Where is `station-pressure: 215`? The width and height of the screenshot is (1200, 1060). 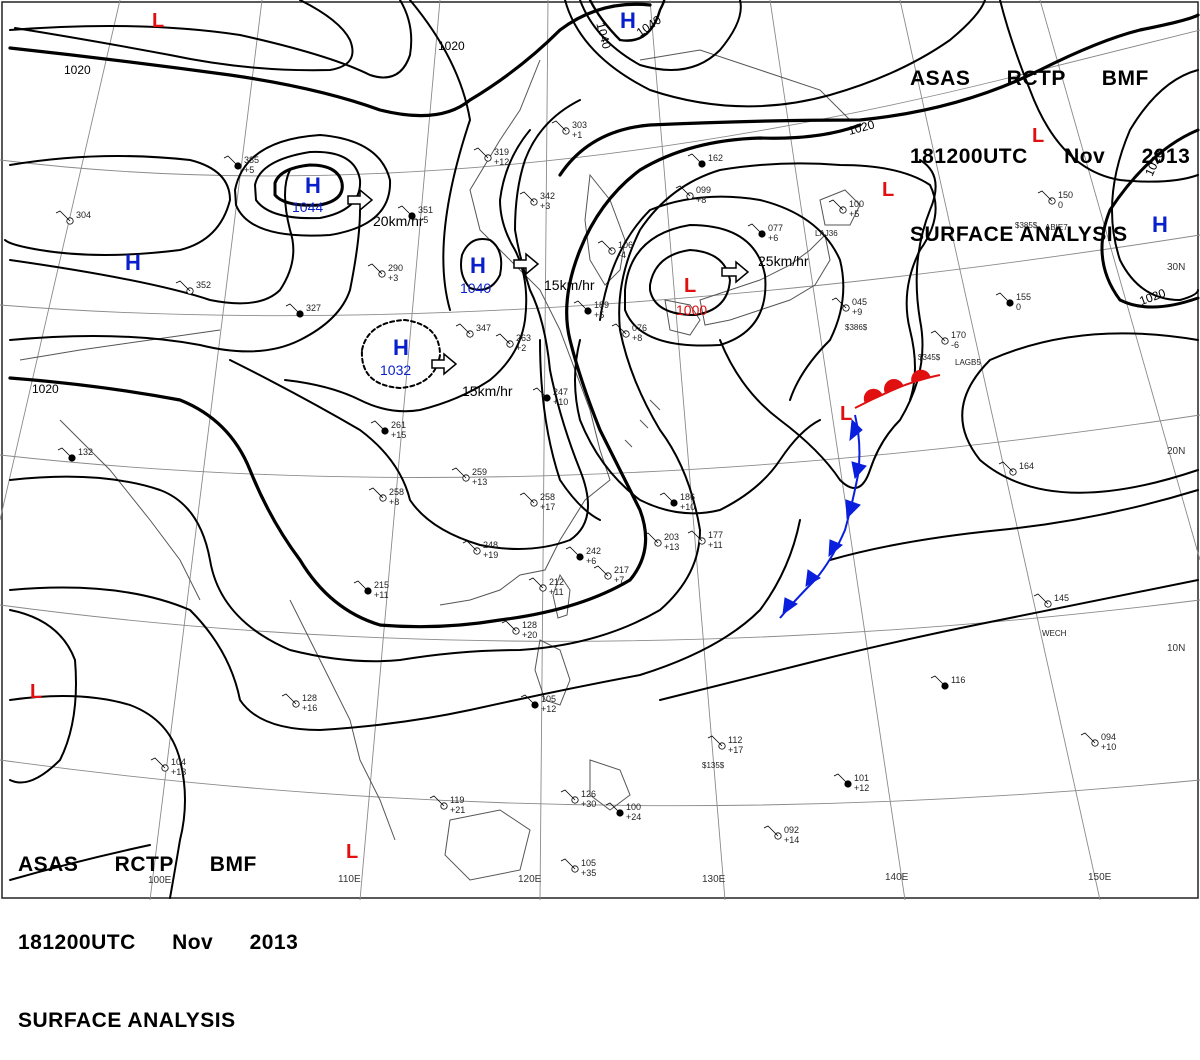
station-pressure: 215 is located at coordinates (381, 585).